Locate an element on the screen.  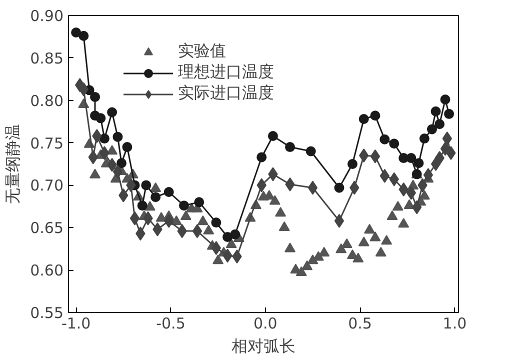
x-axis-title: 相对弧长 is located at coordinates (264, 346).